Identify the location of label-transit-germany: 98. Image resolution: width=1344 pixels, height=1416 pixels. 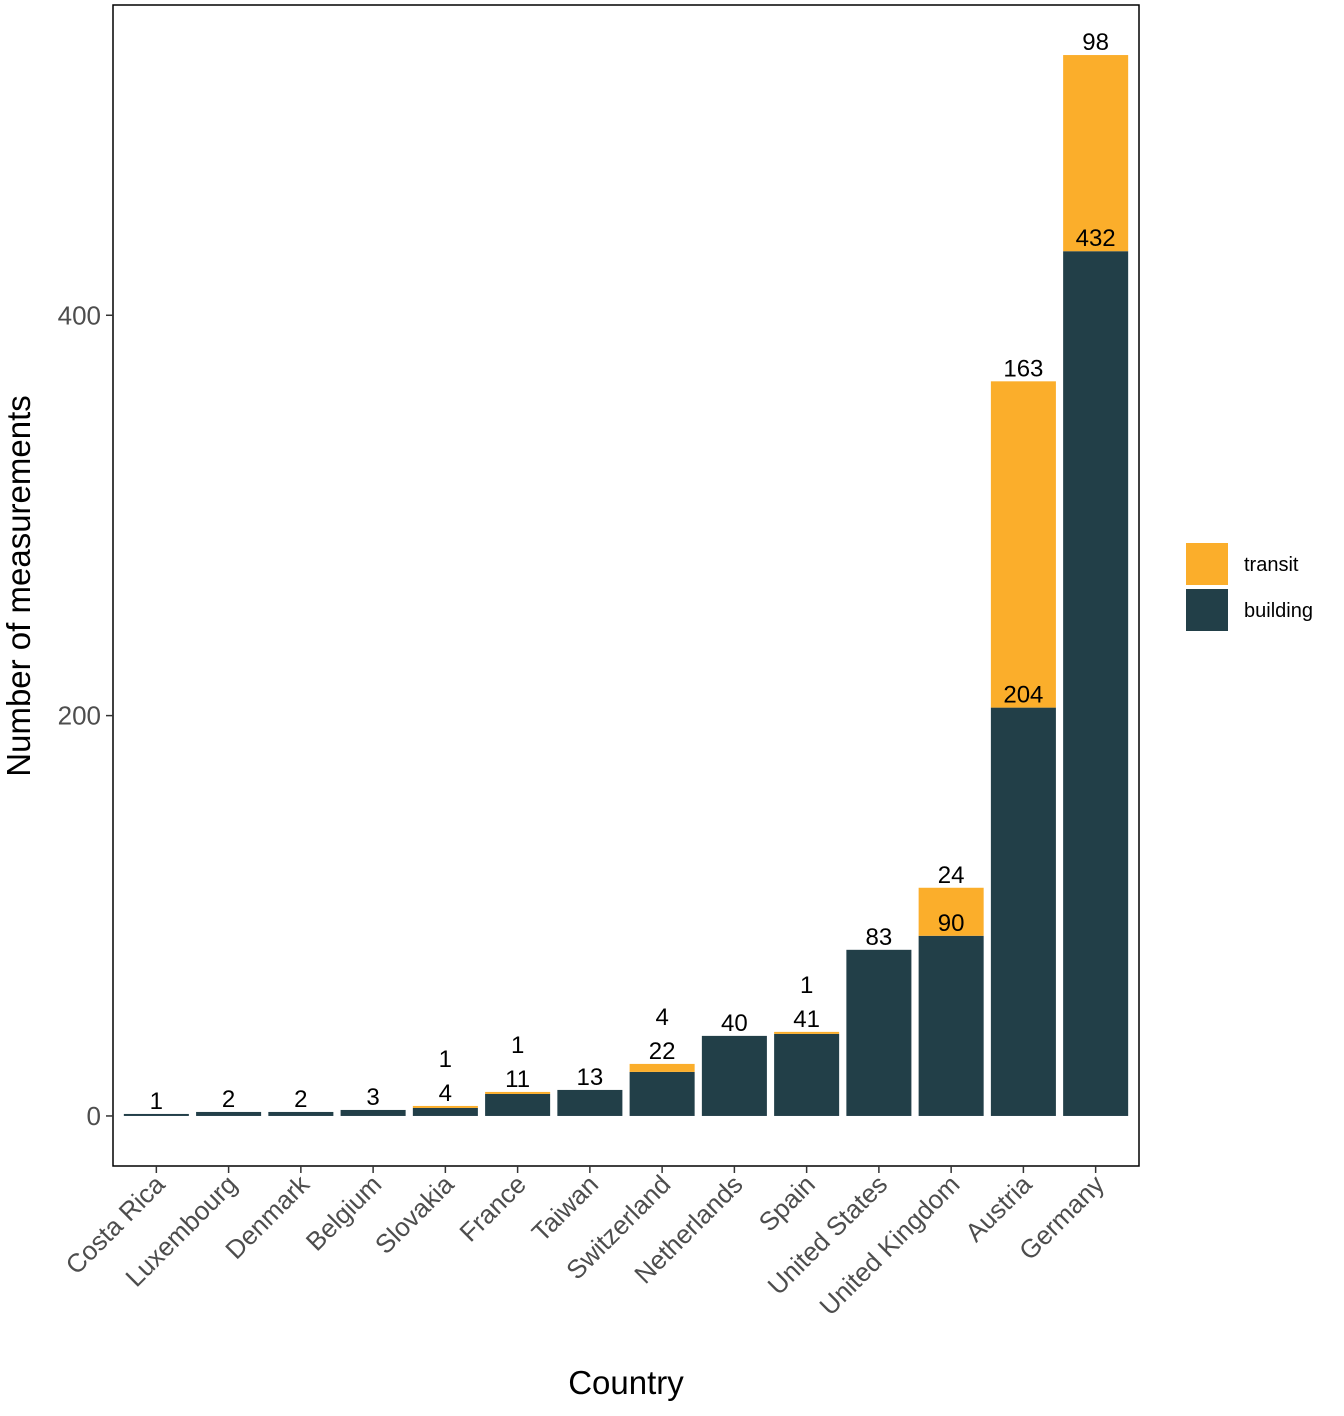
(1095, 42).